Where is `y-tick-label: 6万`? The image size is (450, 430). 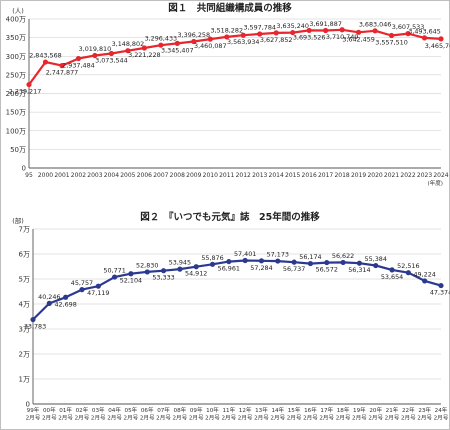 y-tick-label: 6万 is located at coordinates (24, 255).